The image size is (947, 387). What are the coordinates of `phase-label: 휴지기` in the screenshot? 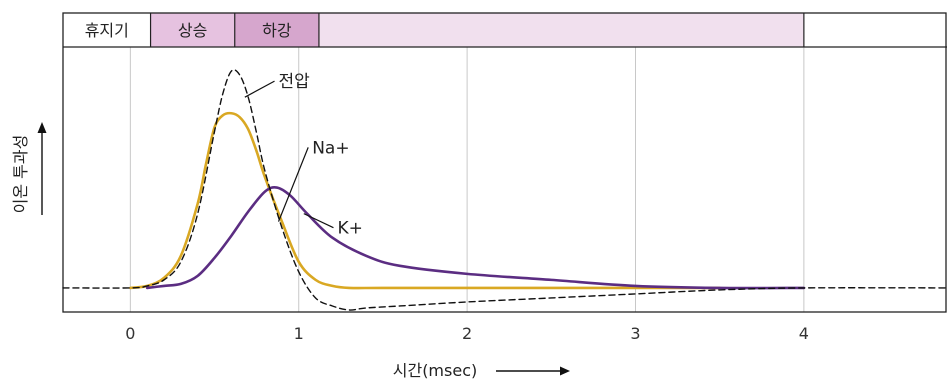 It's located at (107, 30).